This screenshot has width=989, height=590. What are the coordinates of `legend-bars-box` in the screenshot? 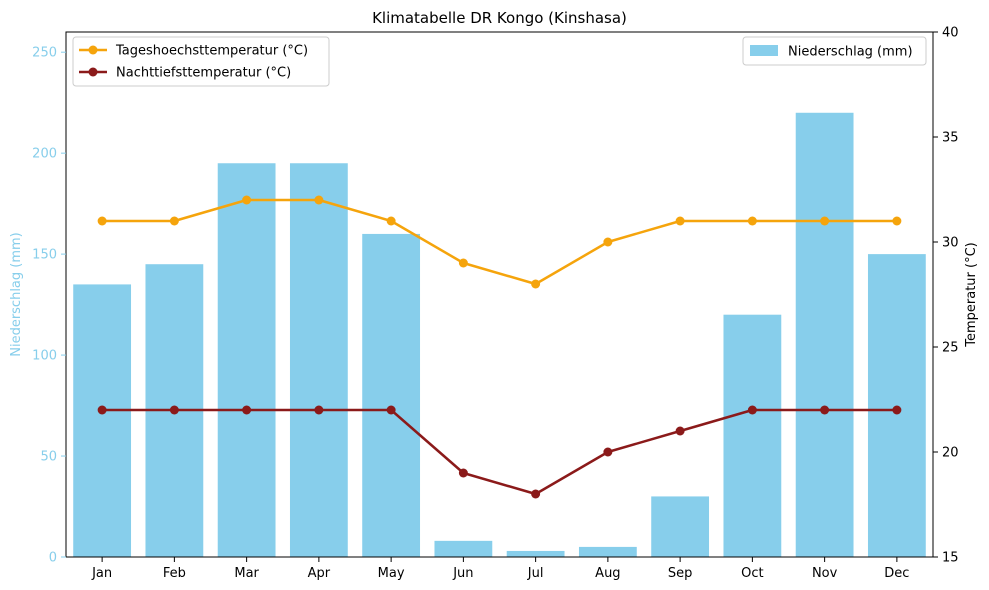 It's located at (834, 51).